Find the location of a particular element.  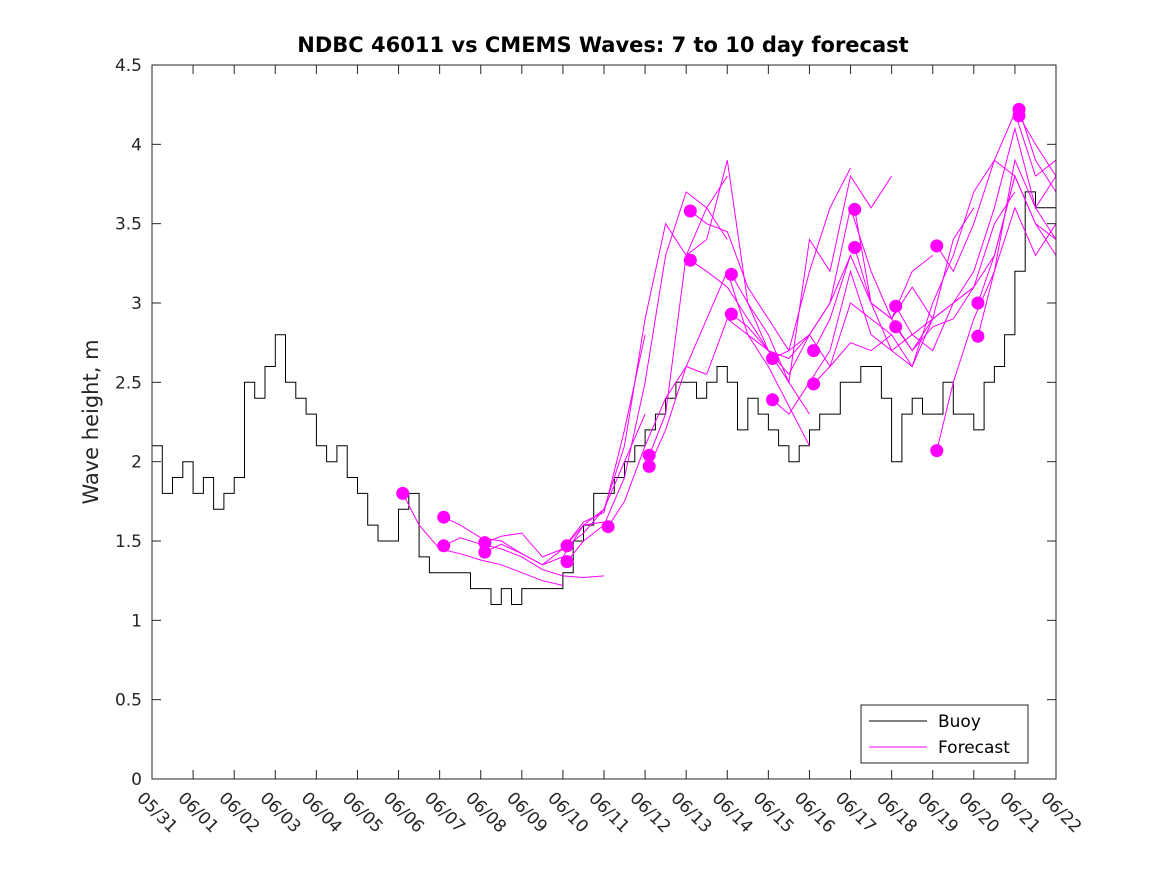

y-tick-label: 2.5 is located at coordinates (128, 383).